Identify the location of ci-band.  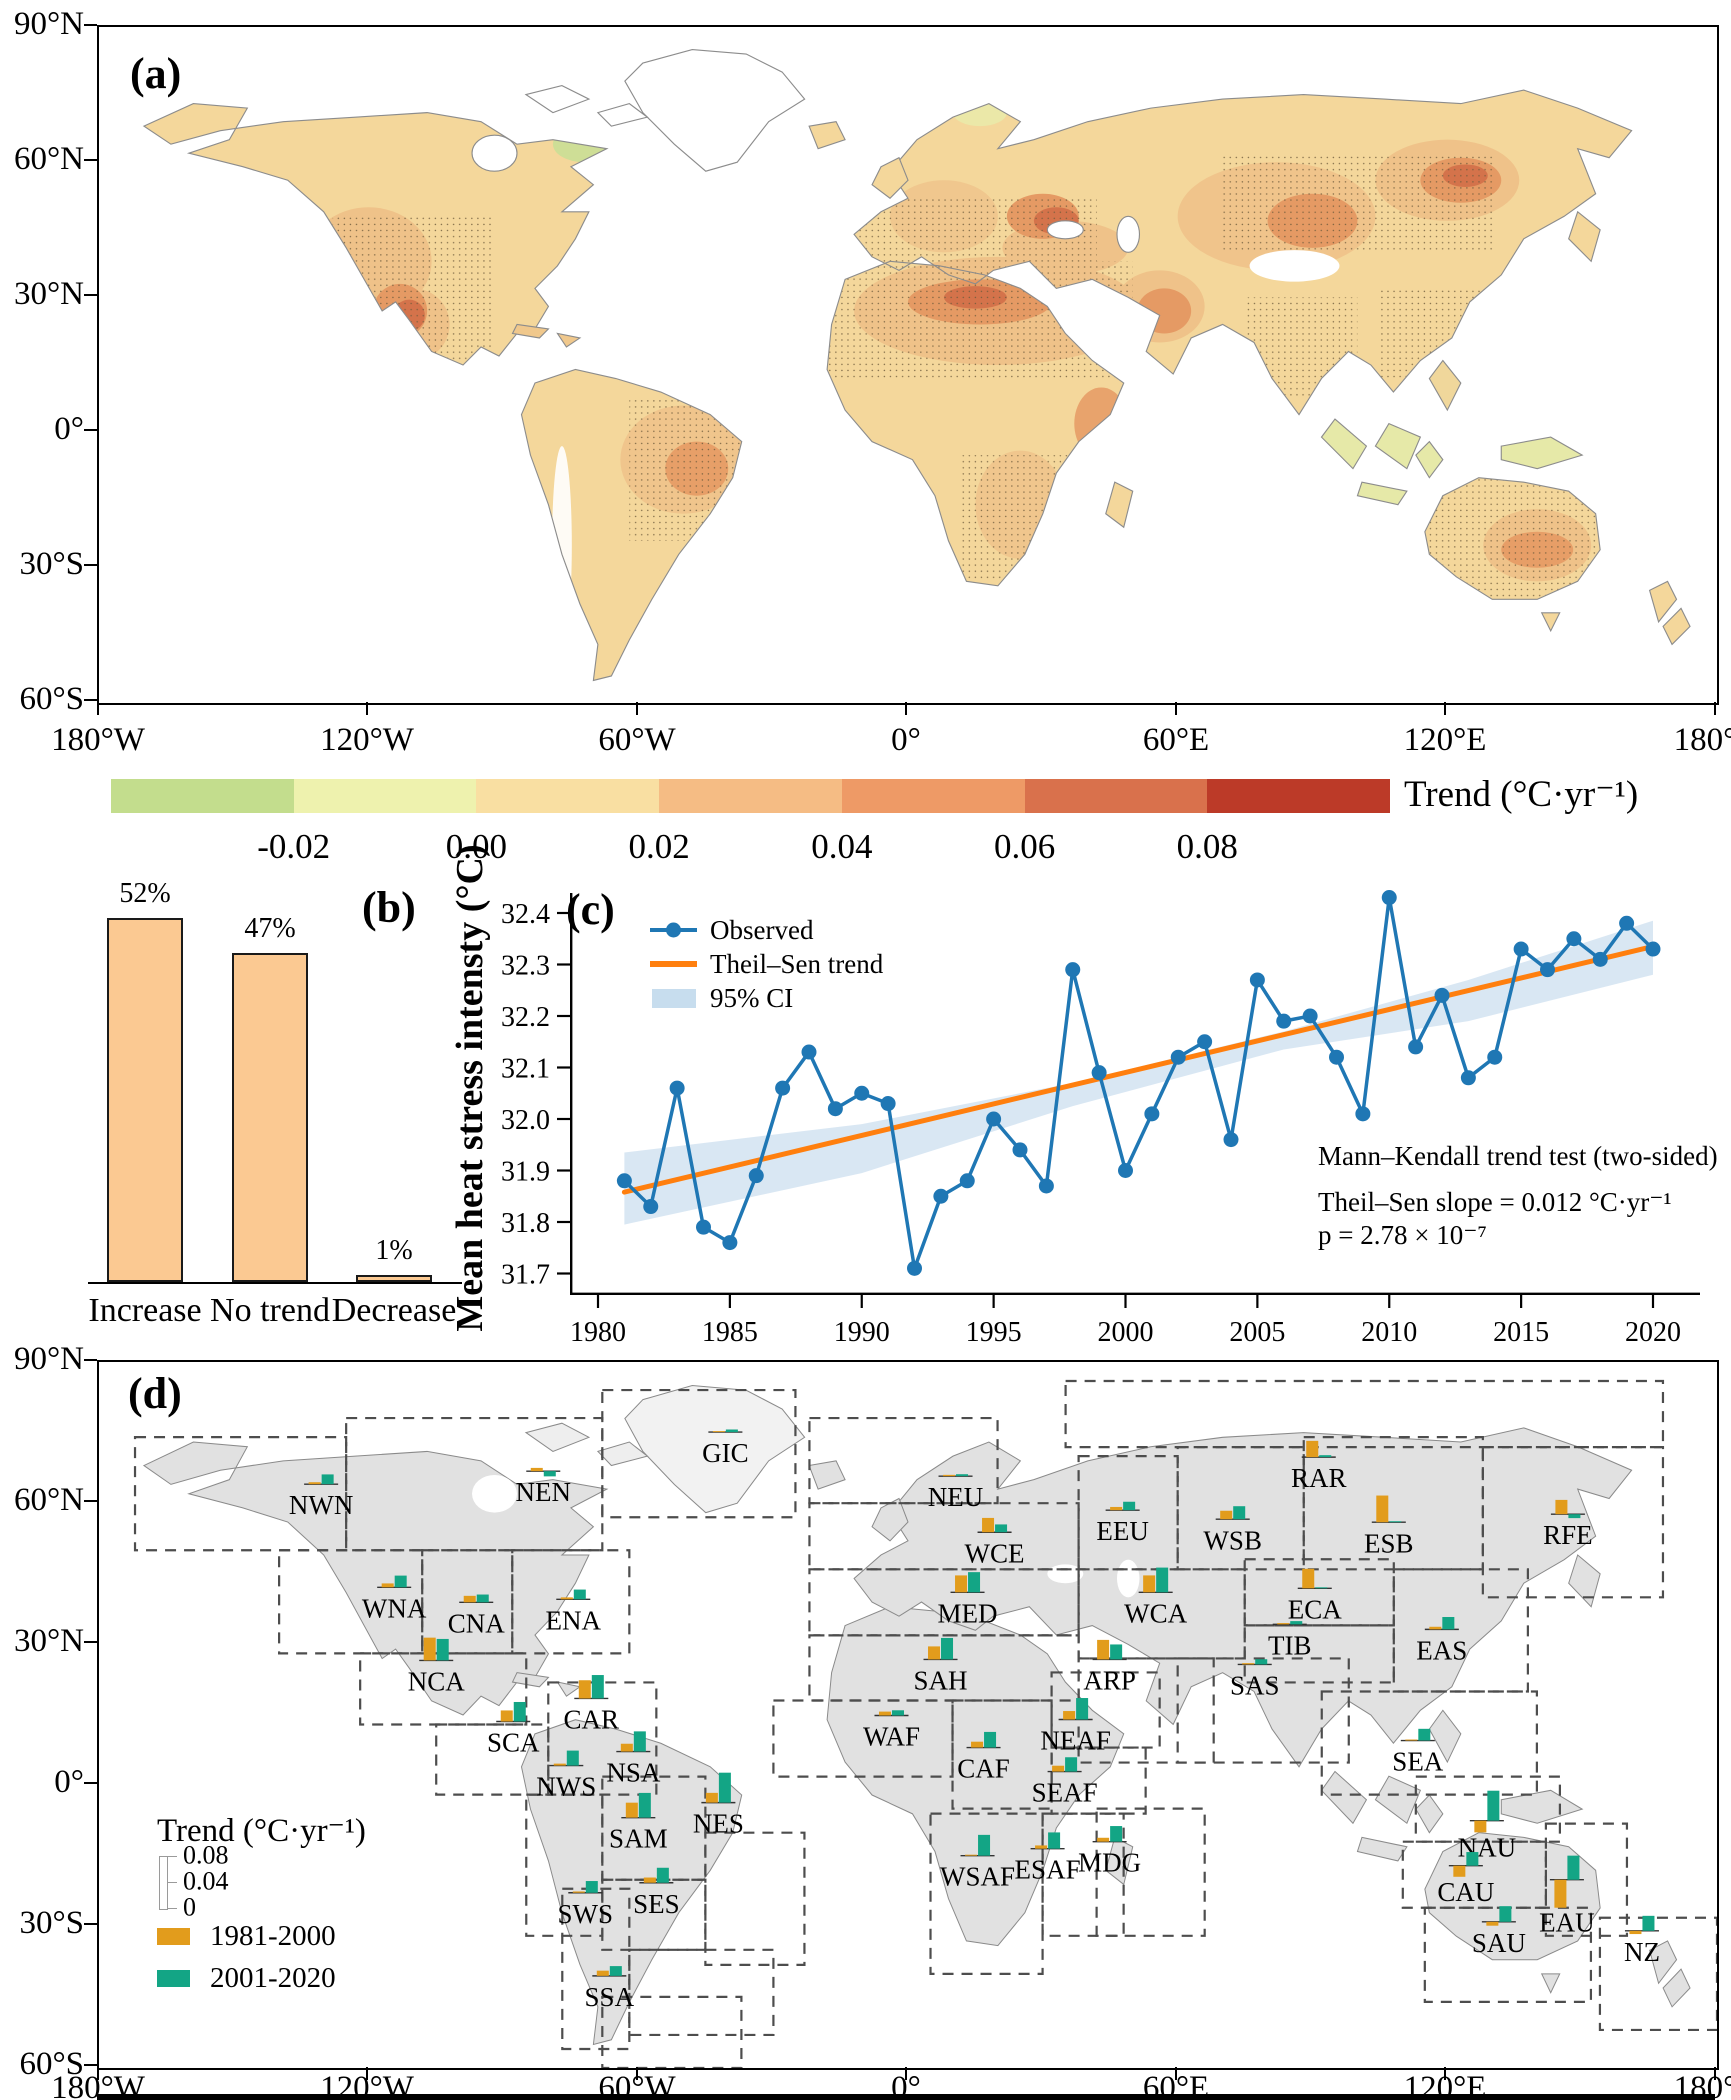
(1138, 1072).